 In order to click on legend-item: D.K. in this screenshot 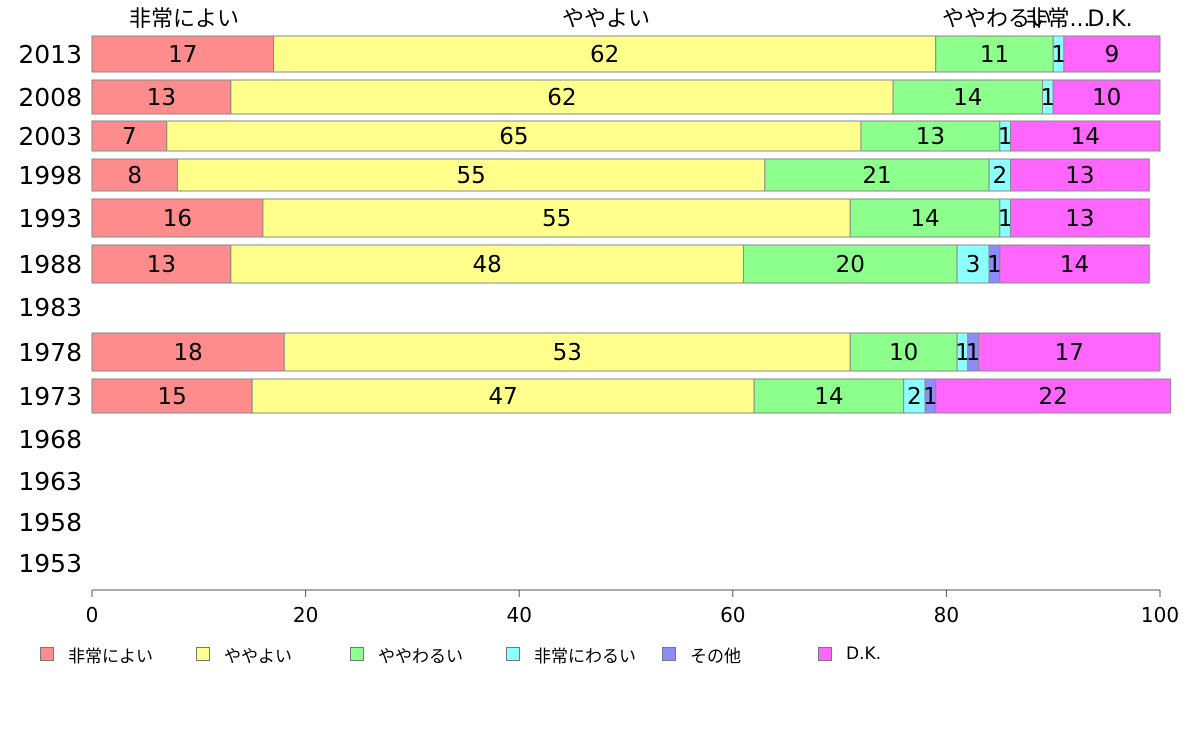, I will do `click(849, 654)`.